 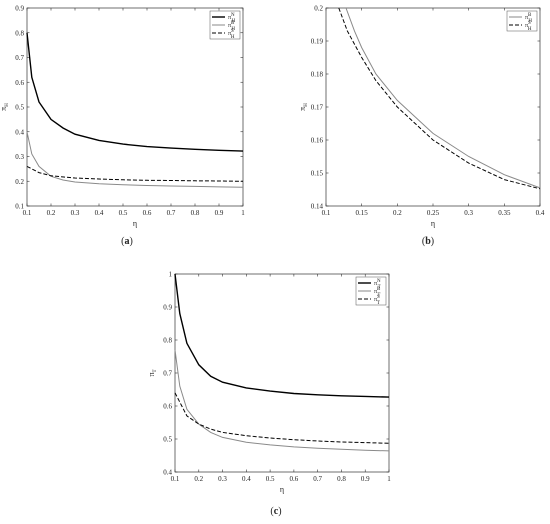 I want to click on y-tick-label: 1, so click(x=171, y=275).